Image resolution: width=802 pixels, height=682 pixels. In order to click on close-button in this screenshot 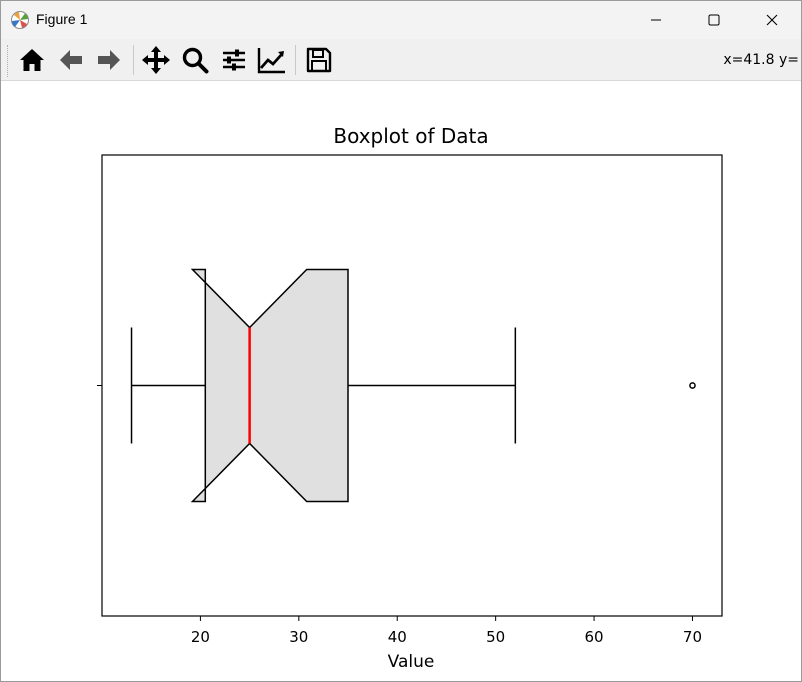, I will do `click(772, 20)`.